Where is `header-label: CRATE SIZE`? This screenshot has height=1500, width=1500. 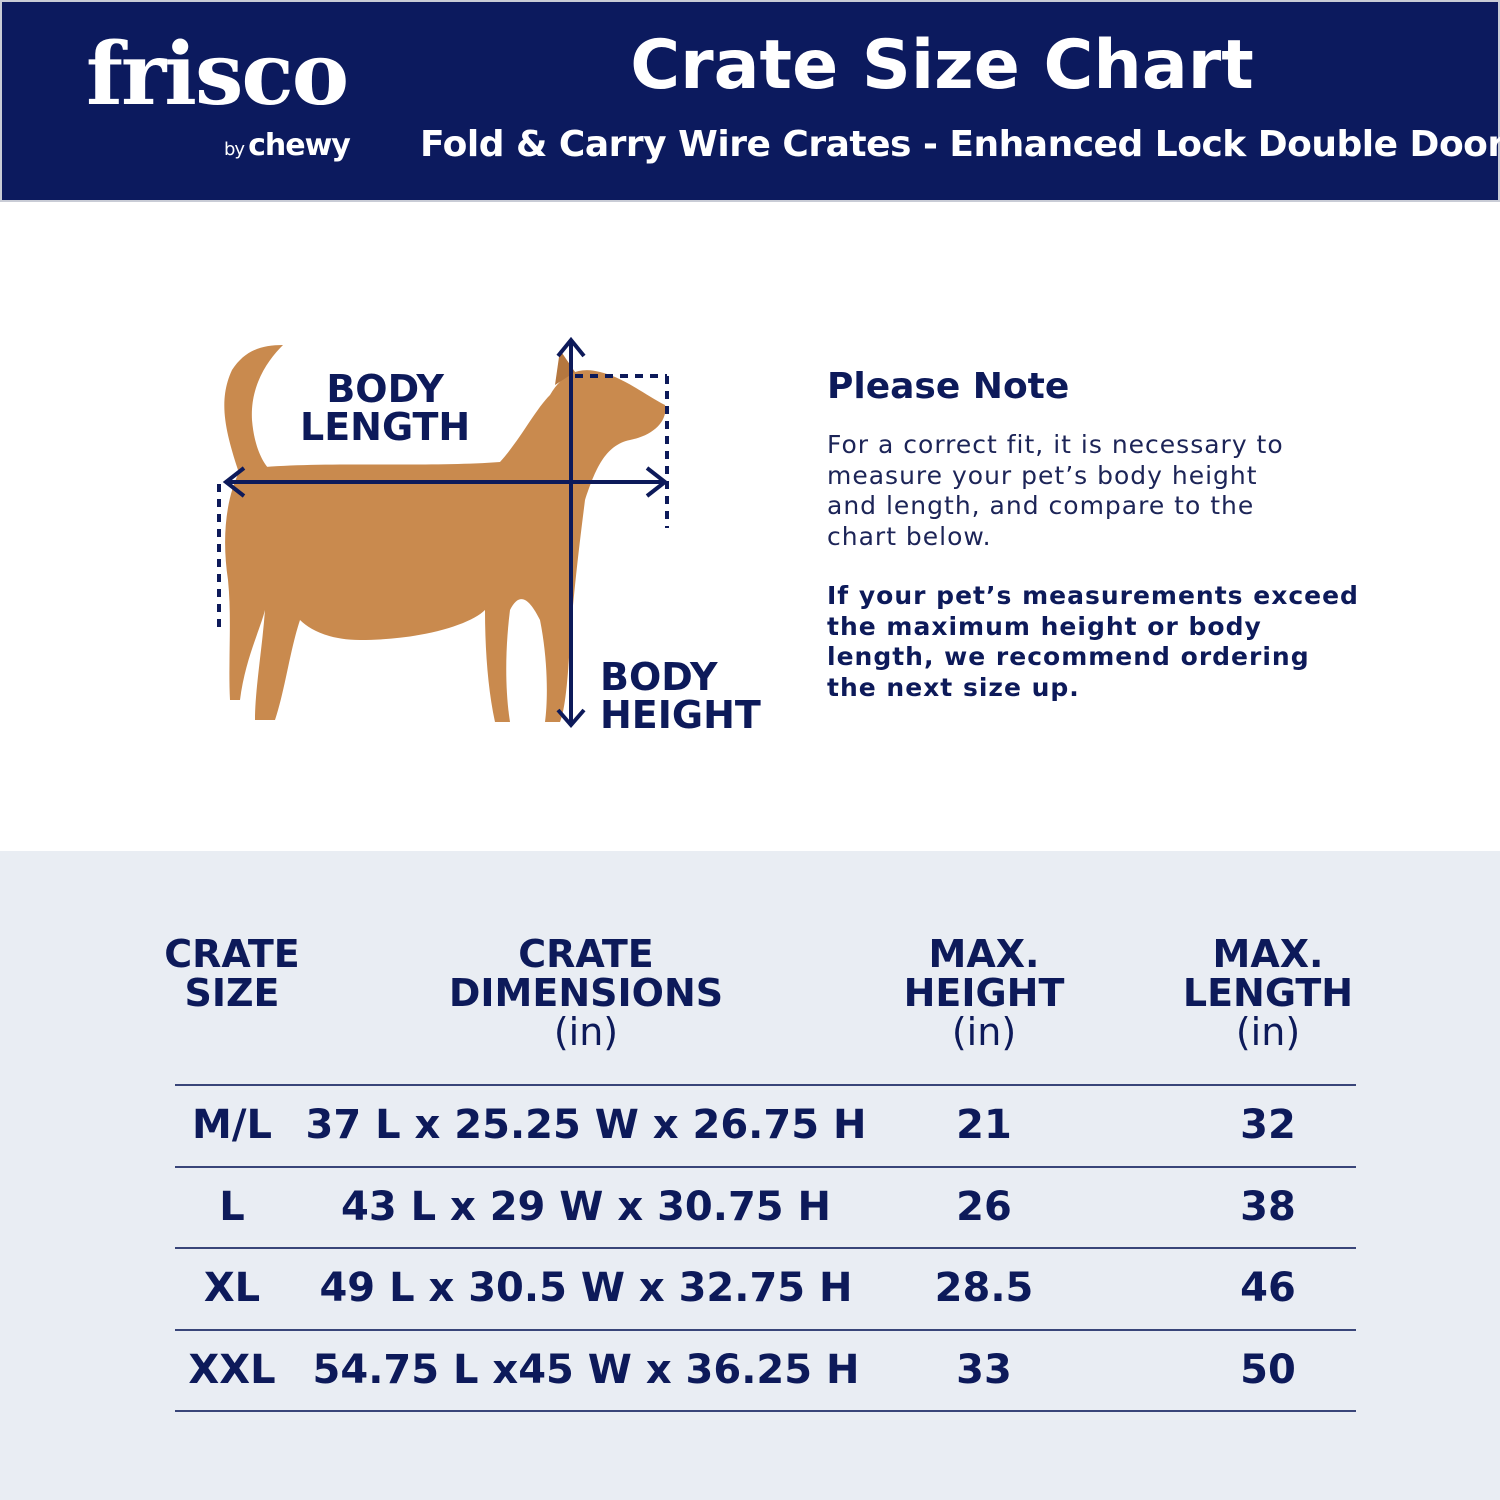 header-label: CRATE SIZE is located at coordinates (232, 973).